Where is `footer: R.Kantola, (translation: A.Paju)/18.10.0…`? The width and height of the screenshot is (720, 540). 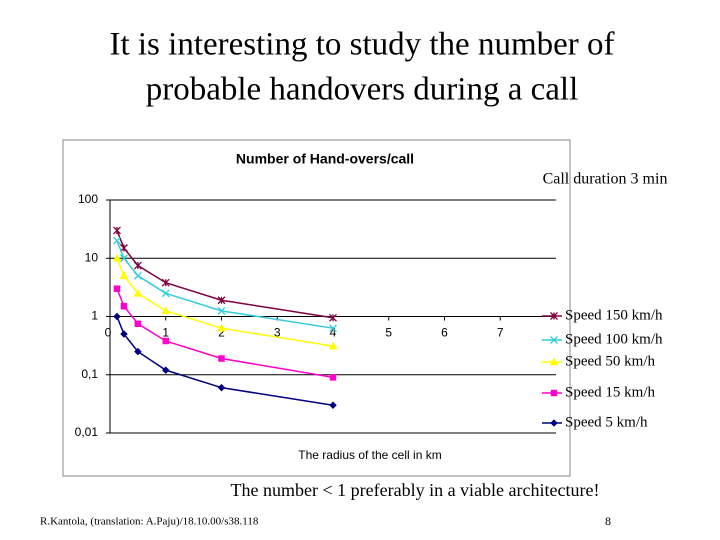 footer: R.Kantola, (translation: A.Paju)/18.10.0… is located at coordinates (149, 522).